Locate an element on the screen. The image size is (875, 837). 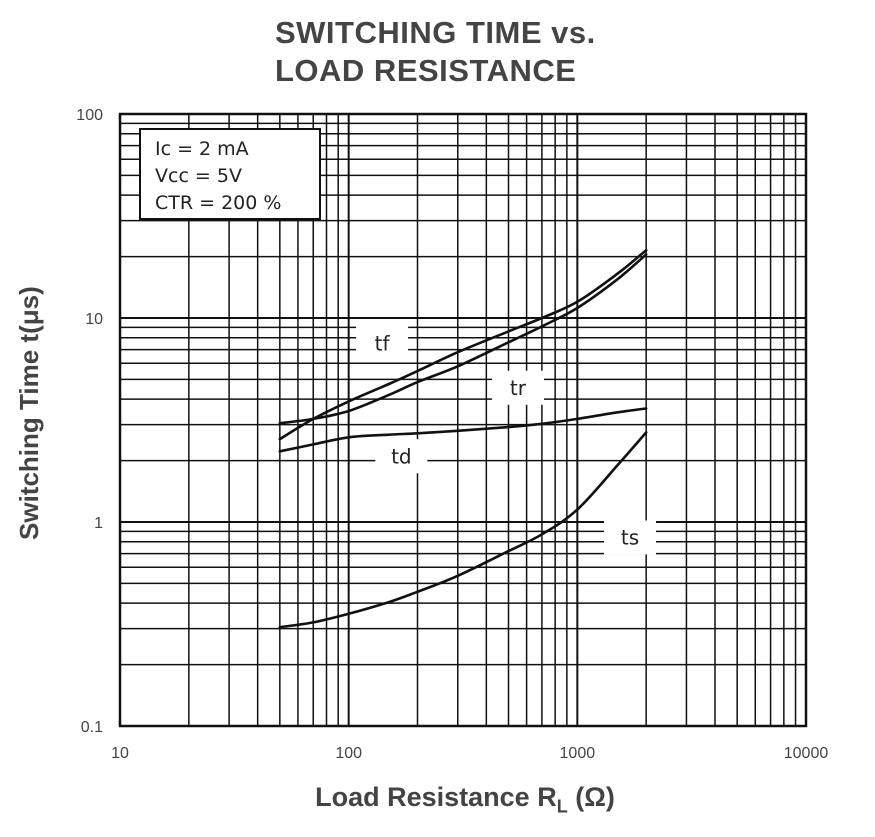
condition-ctr: CTR = 200 % is located at coordinates (218, 203).